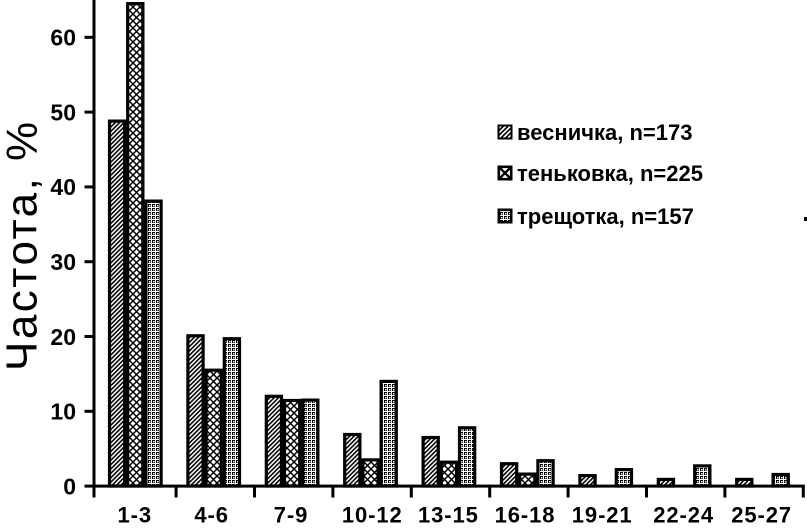 This screenshot has height=529, width=807. What do you see at coordinates (372, 515) in the screenshot?
I see `svg-text: 10-12` at bounding box center [372, 515].